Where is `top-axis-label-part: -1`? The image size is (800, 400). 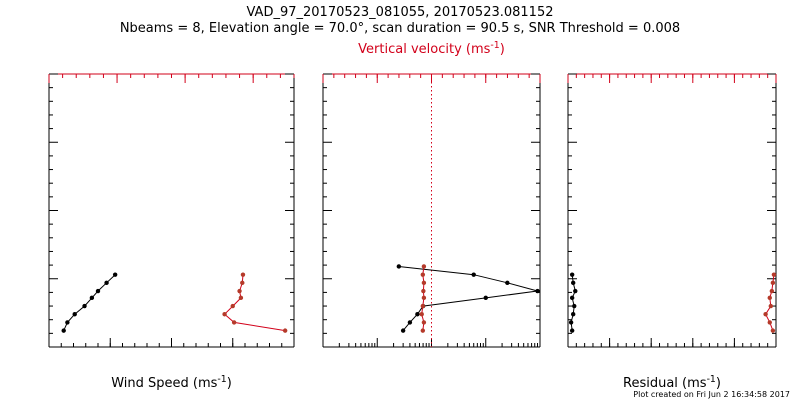 top-axis-label-part: -1 is located at coordinates (494, 45).